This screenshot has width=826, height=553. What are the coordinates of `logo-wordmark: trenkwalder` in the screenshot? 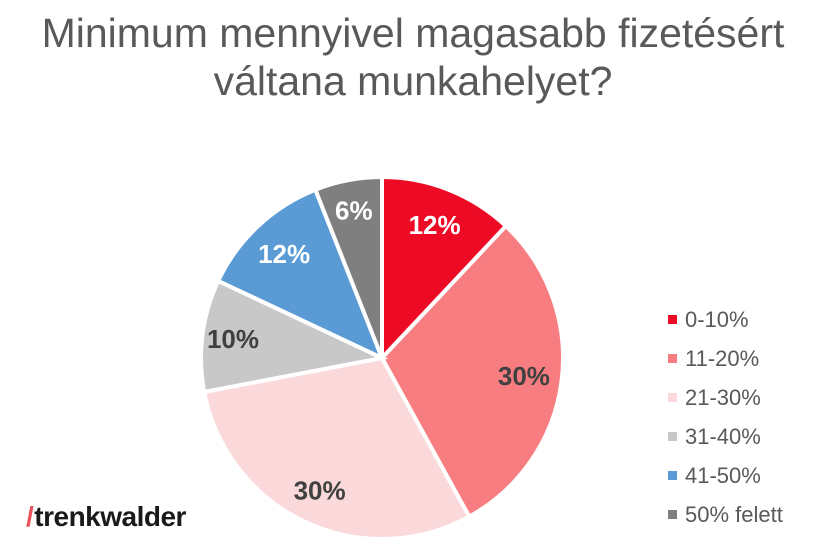 It's located at (110, 516).